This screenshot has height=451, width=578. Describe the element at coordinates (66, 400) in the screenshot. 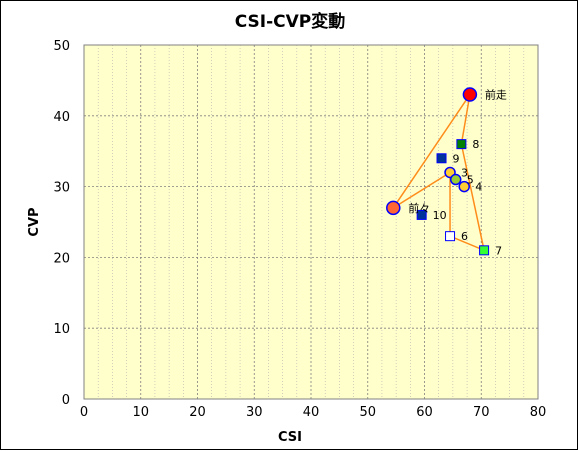

I see `y-tick-label: 0` at that location.